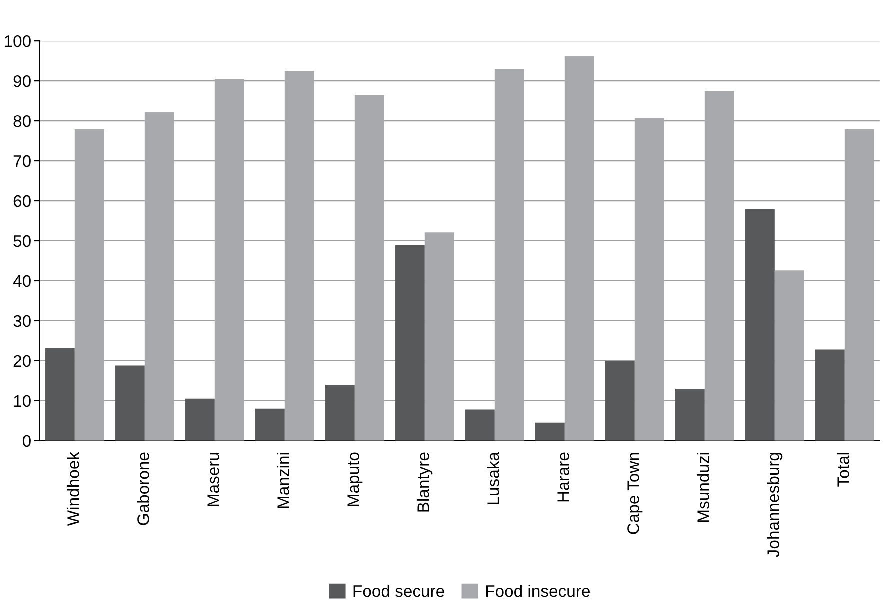 Image resolution: width=887 pixels, height=604 pixels. I want to click on x-tick-label: Msunduzi, so click(703, 487).